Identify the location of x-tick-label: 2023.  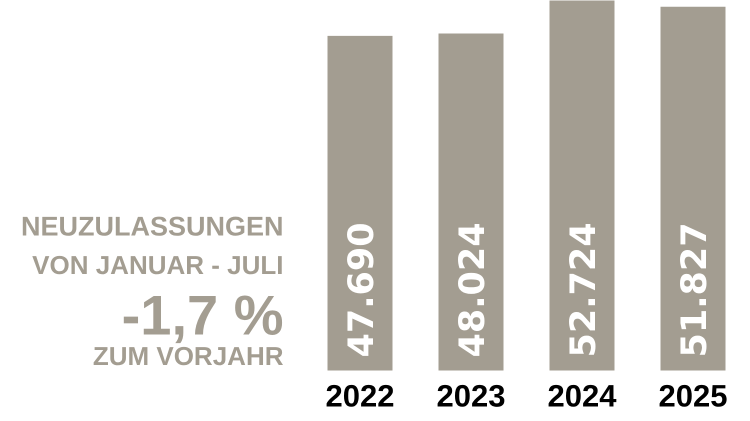
(471, 396).